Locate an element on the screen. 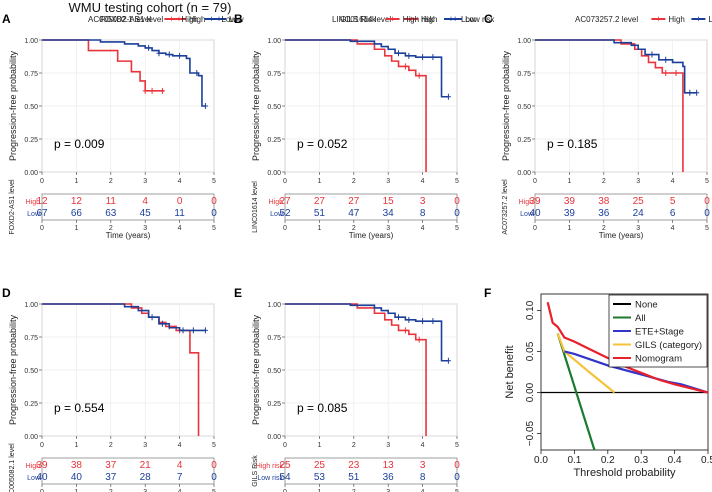 This screenshot has height=492, width=712. risk-count: 45 is located at coordinates (146, 213).